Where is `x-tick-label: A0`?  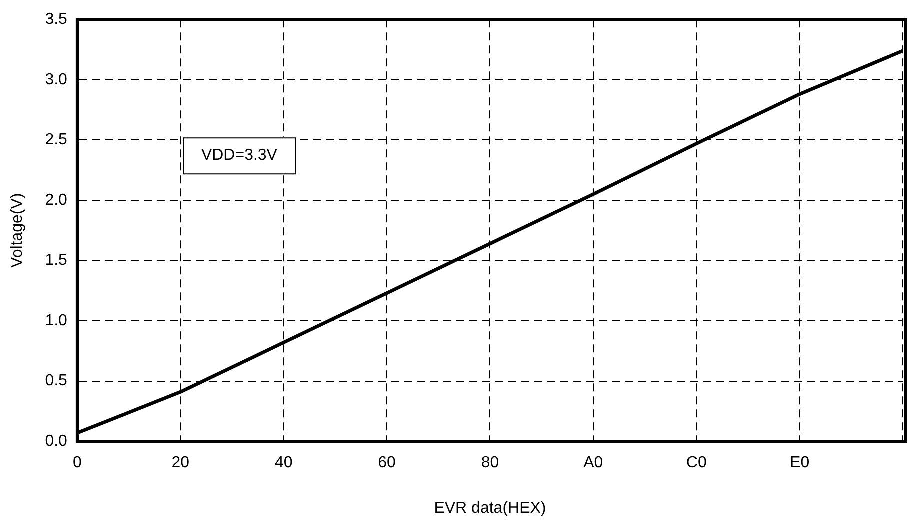
x-tick-label: A0 is located at coordinates (594, 463).